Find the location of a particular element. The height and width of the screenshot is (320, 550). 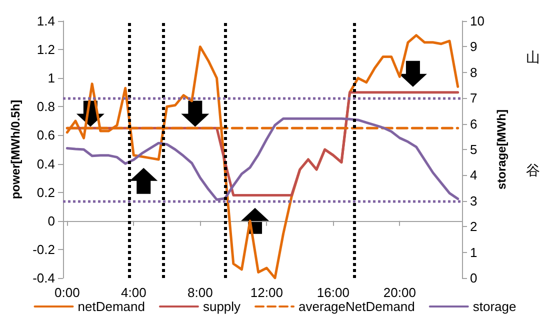

x-tick-label: 20:00 is located at coordinates (399, 292).